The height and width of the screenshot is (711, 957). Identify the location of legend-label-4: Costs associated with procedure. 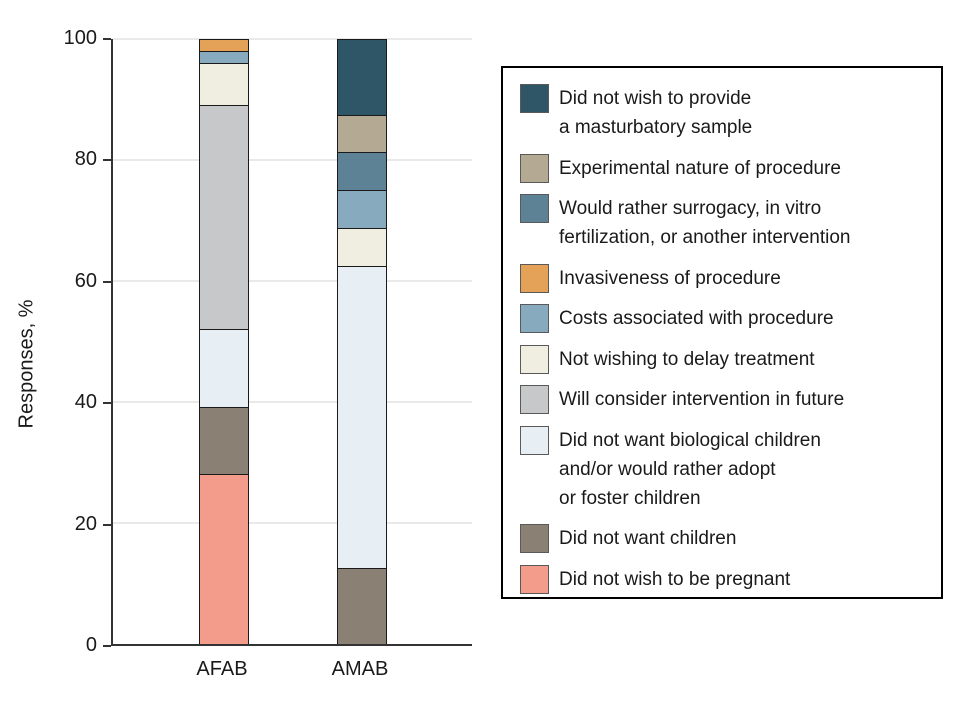
(696, 318).